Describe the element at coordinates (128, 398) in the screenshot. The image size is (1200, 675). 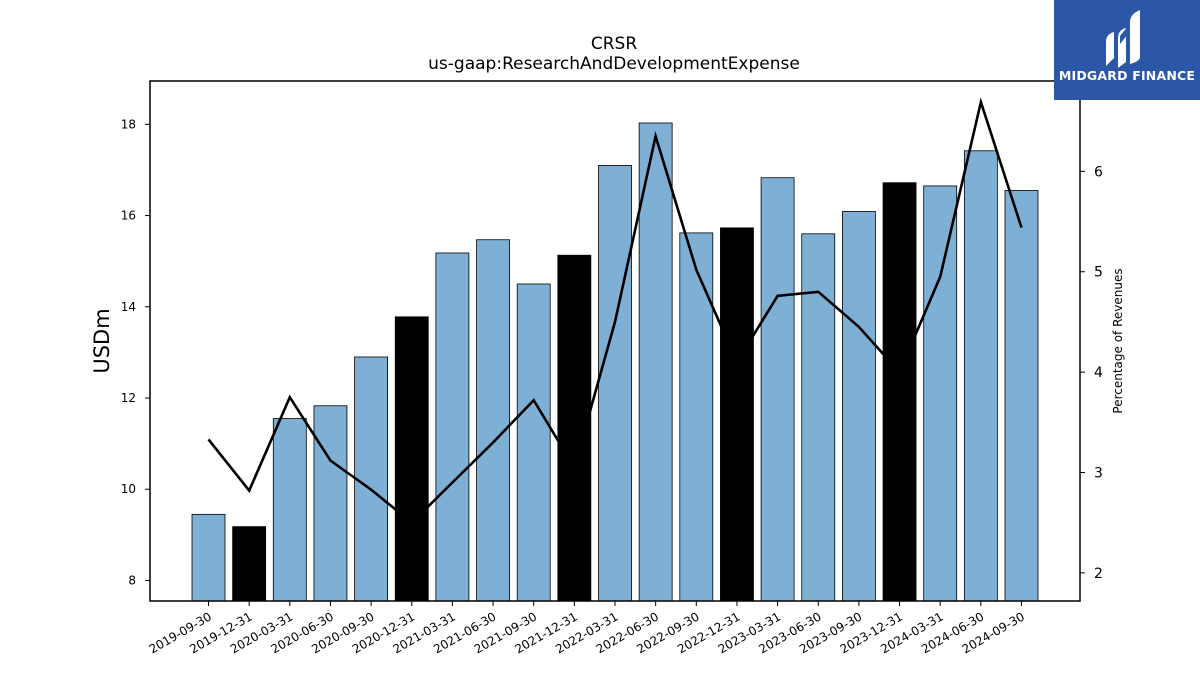
I see `y-tick-label: 12` at that location.